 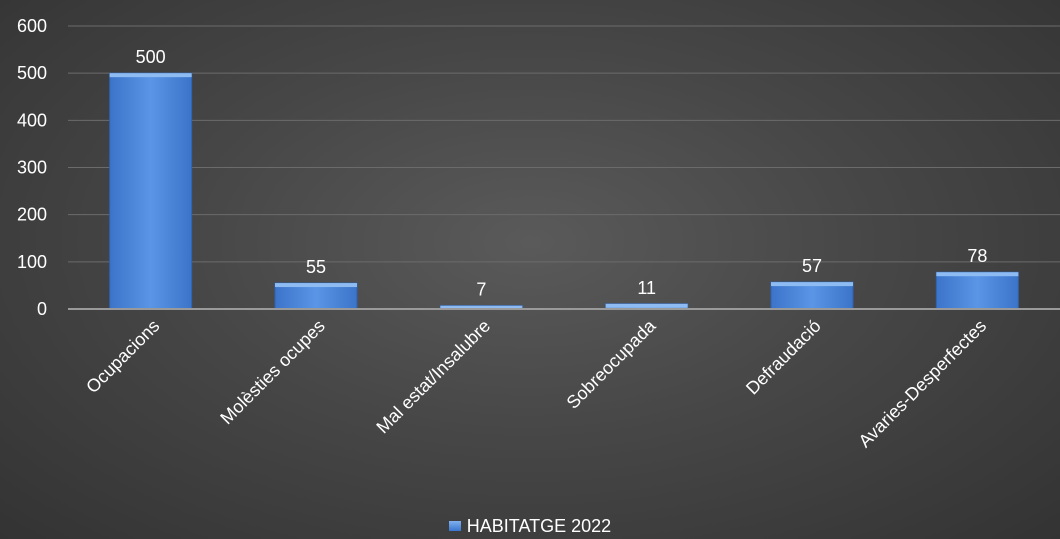 What do you see at coordinates (272, 372) in the screenshot?
I see `x-tick-label: Molèsties ocupes` at bounding box center [272, 372].